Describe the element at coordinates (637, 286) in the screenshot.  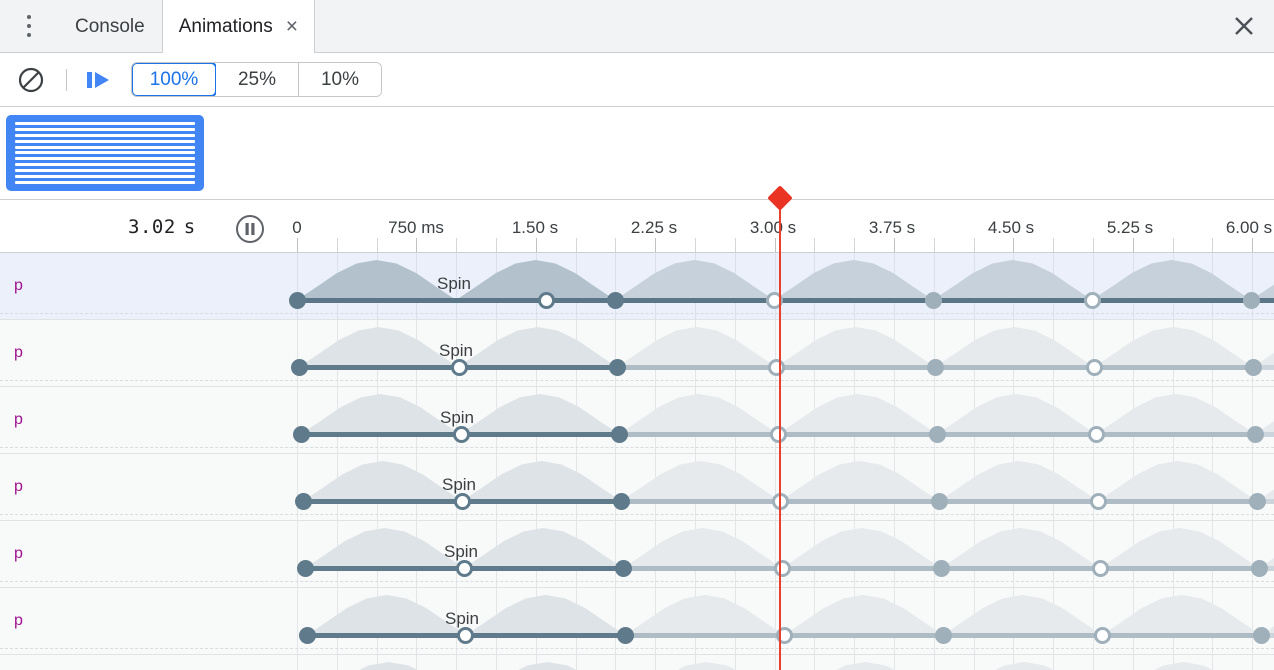
I see `animation-row-0: p Spin` at that location.